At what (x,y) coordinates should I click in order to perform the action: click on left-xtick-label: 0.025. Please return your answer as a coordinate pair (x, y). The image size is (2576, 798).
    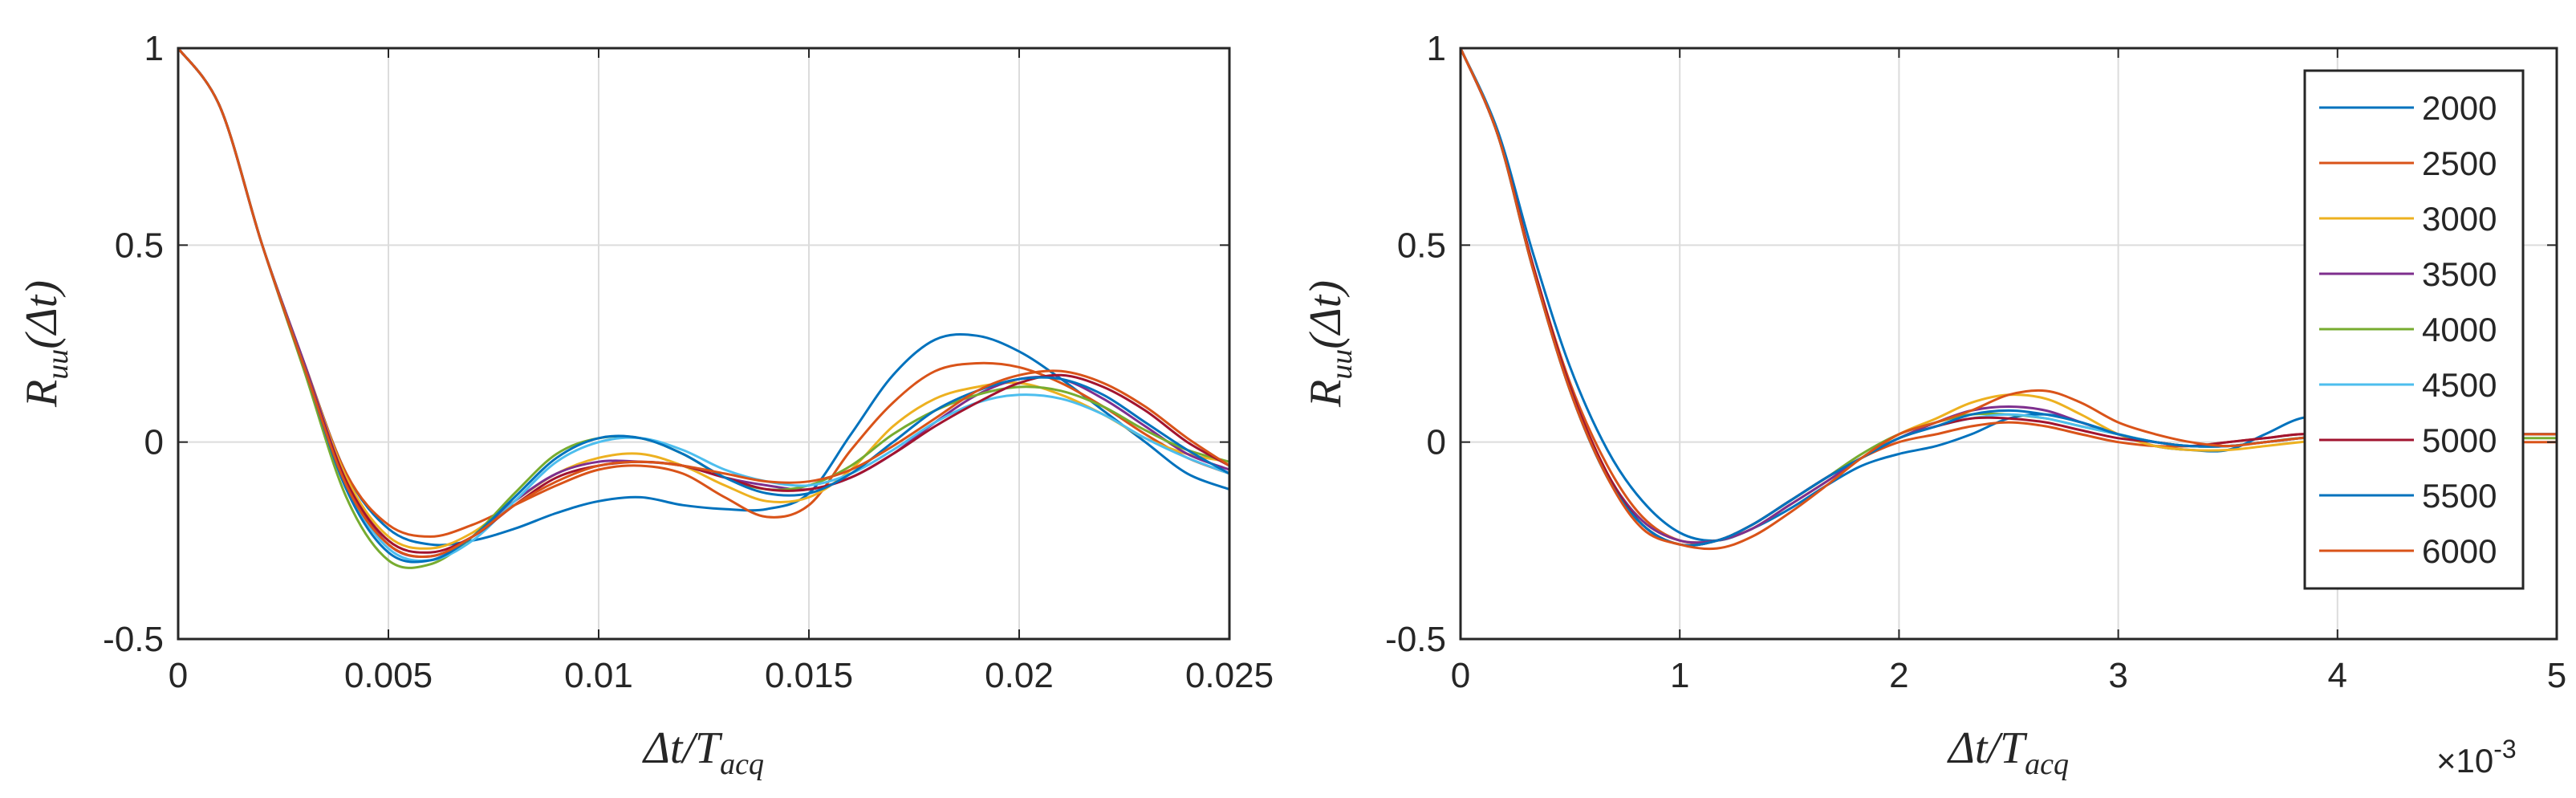
    Looking at the image, I should click on (1230, 675).